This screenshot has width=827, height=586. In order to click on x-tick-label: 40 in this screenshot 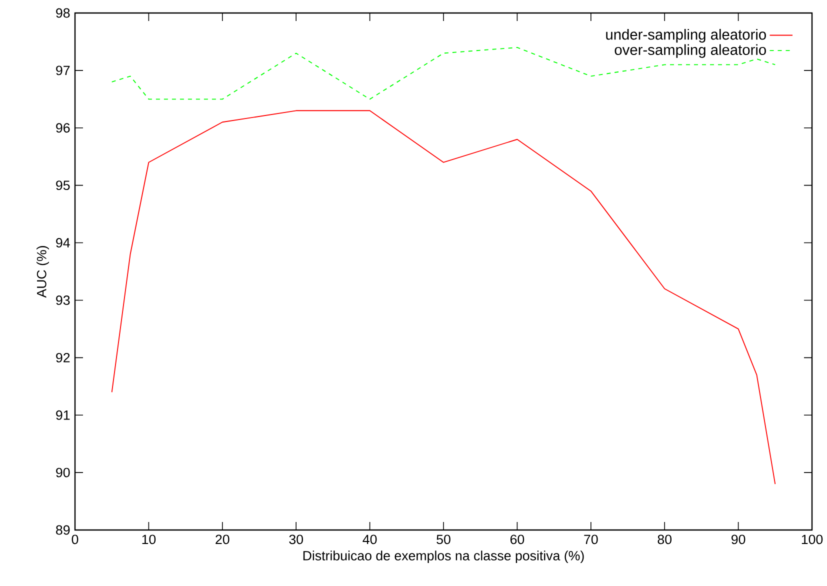, I will do `click(369, 539)`.